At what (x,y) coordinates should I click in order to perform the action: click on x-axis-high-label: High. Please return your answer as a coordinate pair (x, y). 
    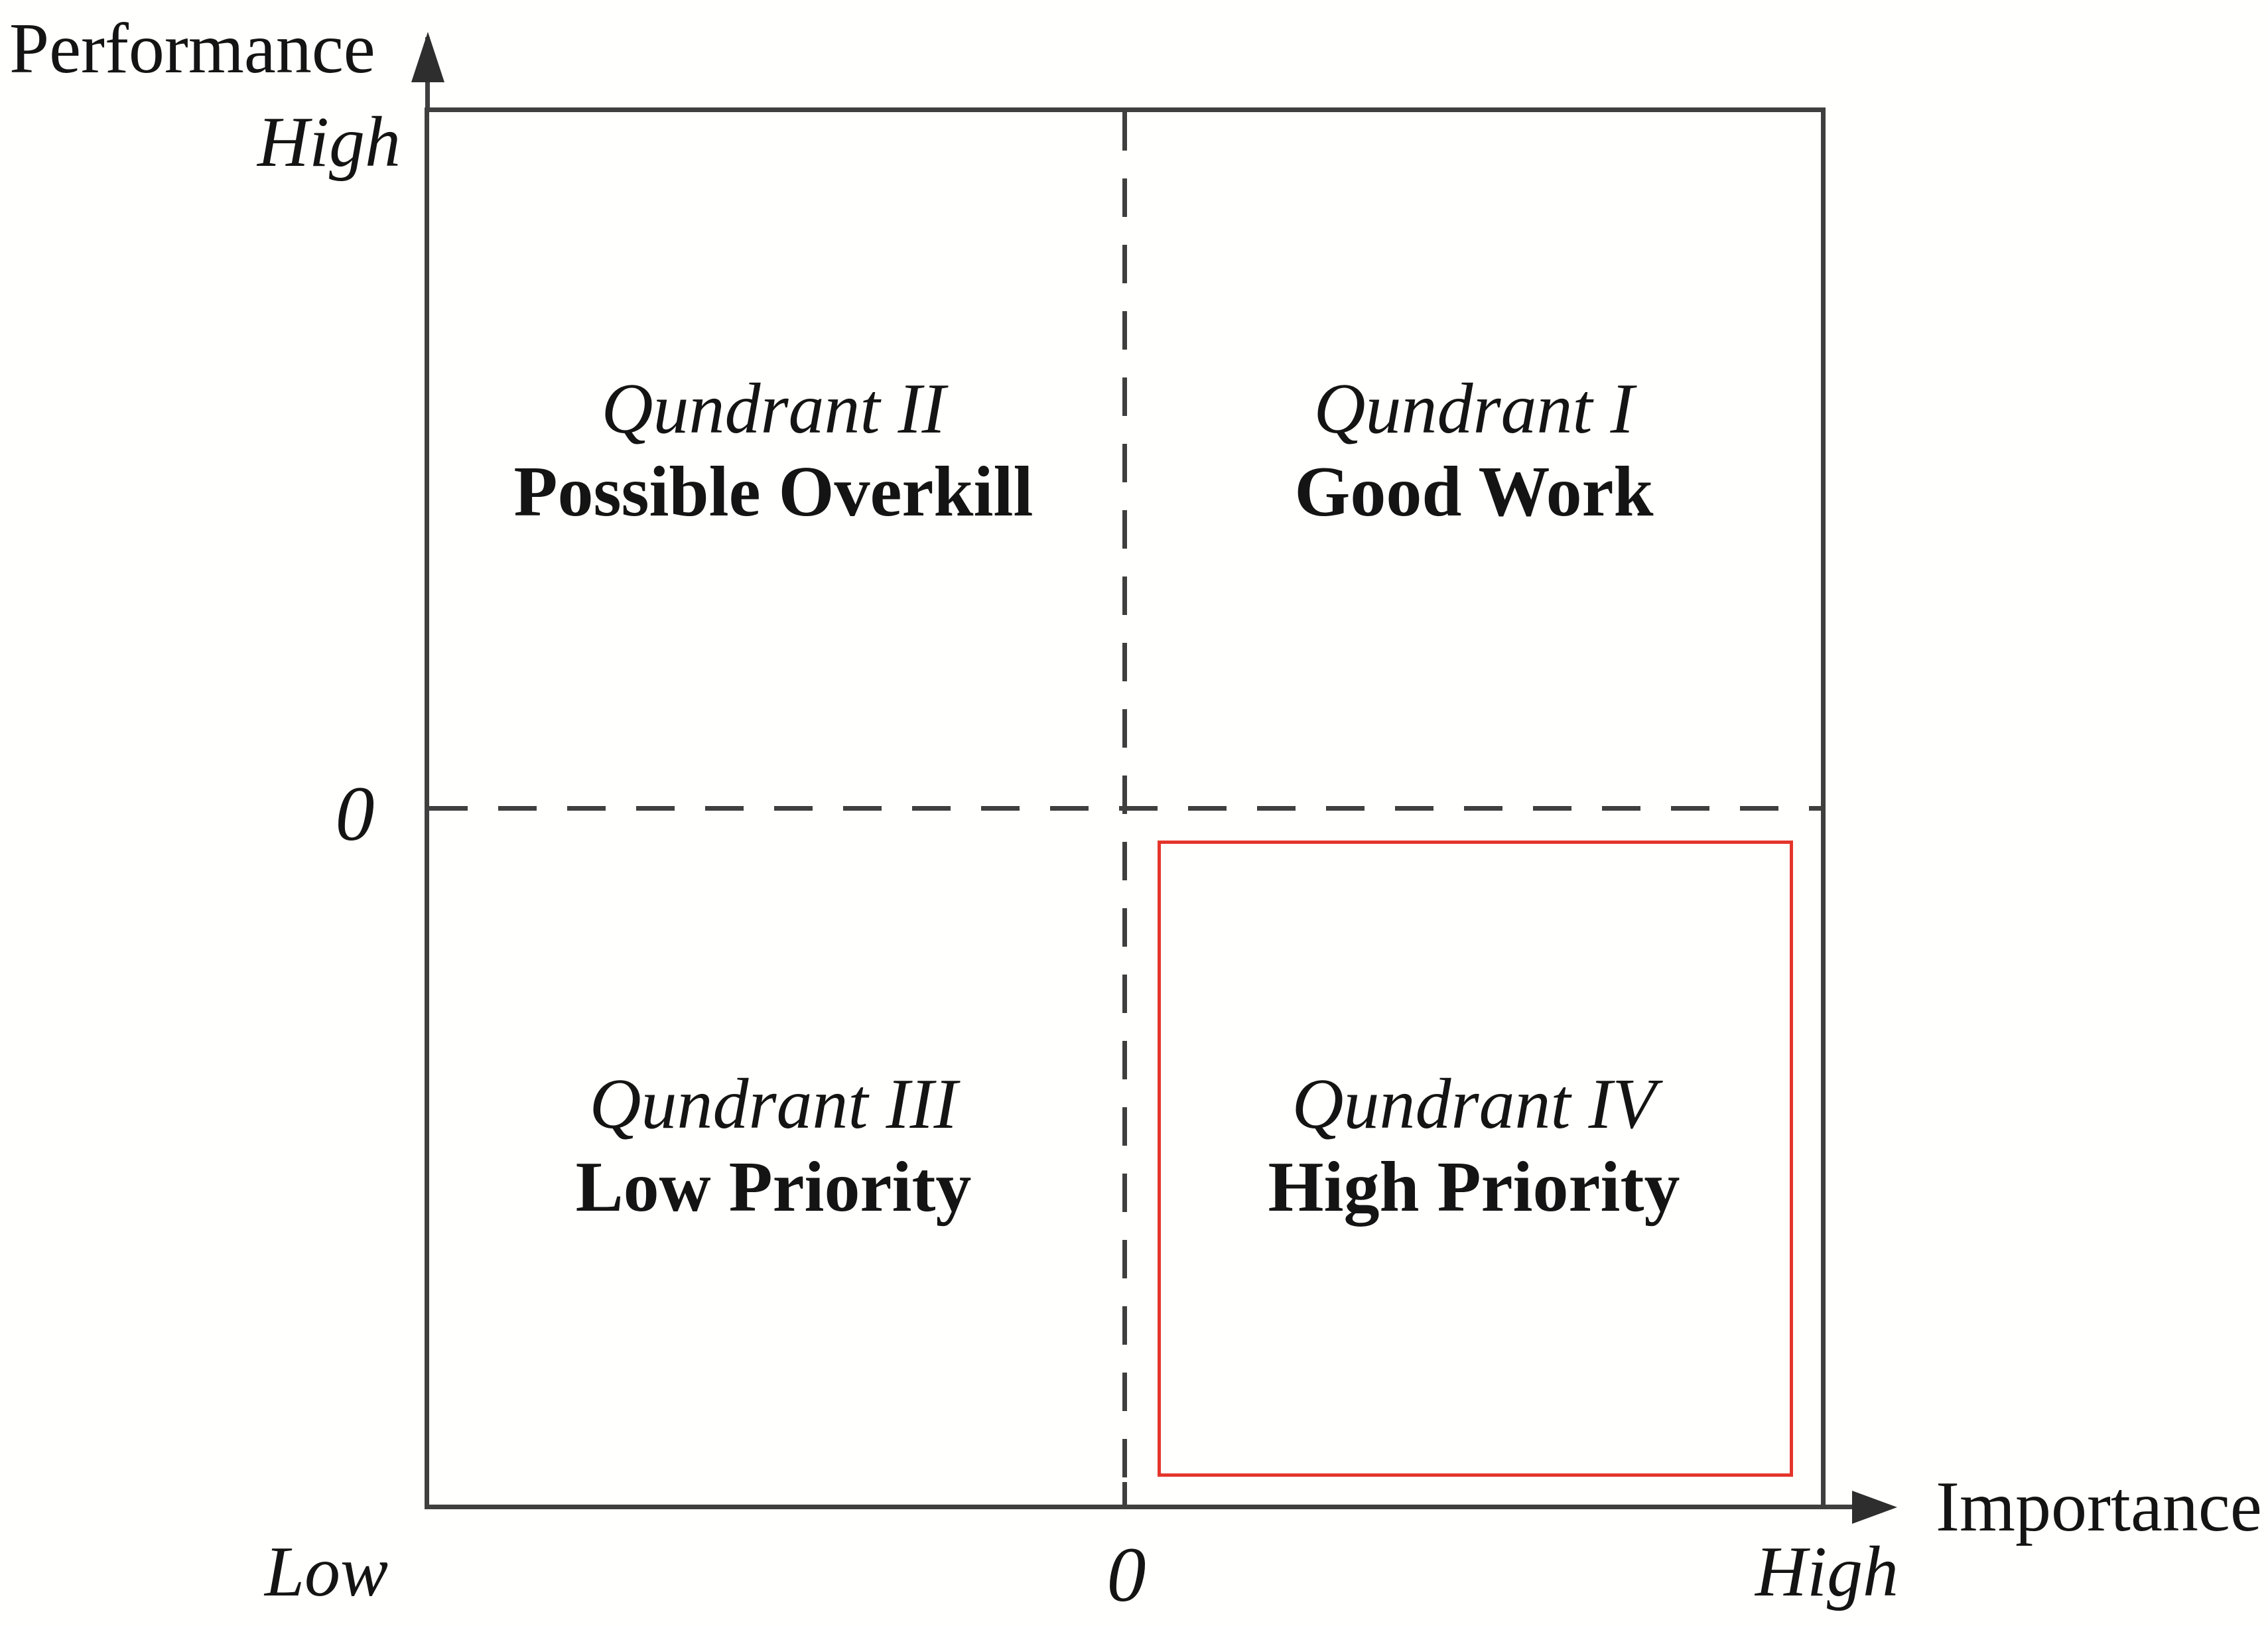
    Looking at the image, I should click on (1827, 1571).